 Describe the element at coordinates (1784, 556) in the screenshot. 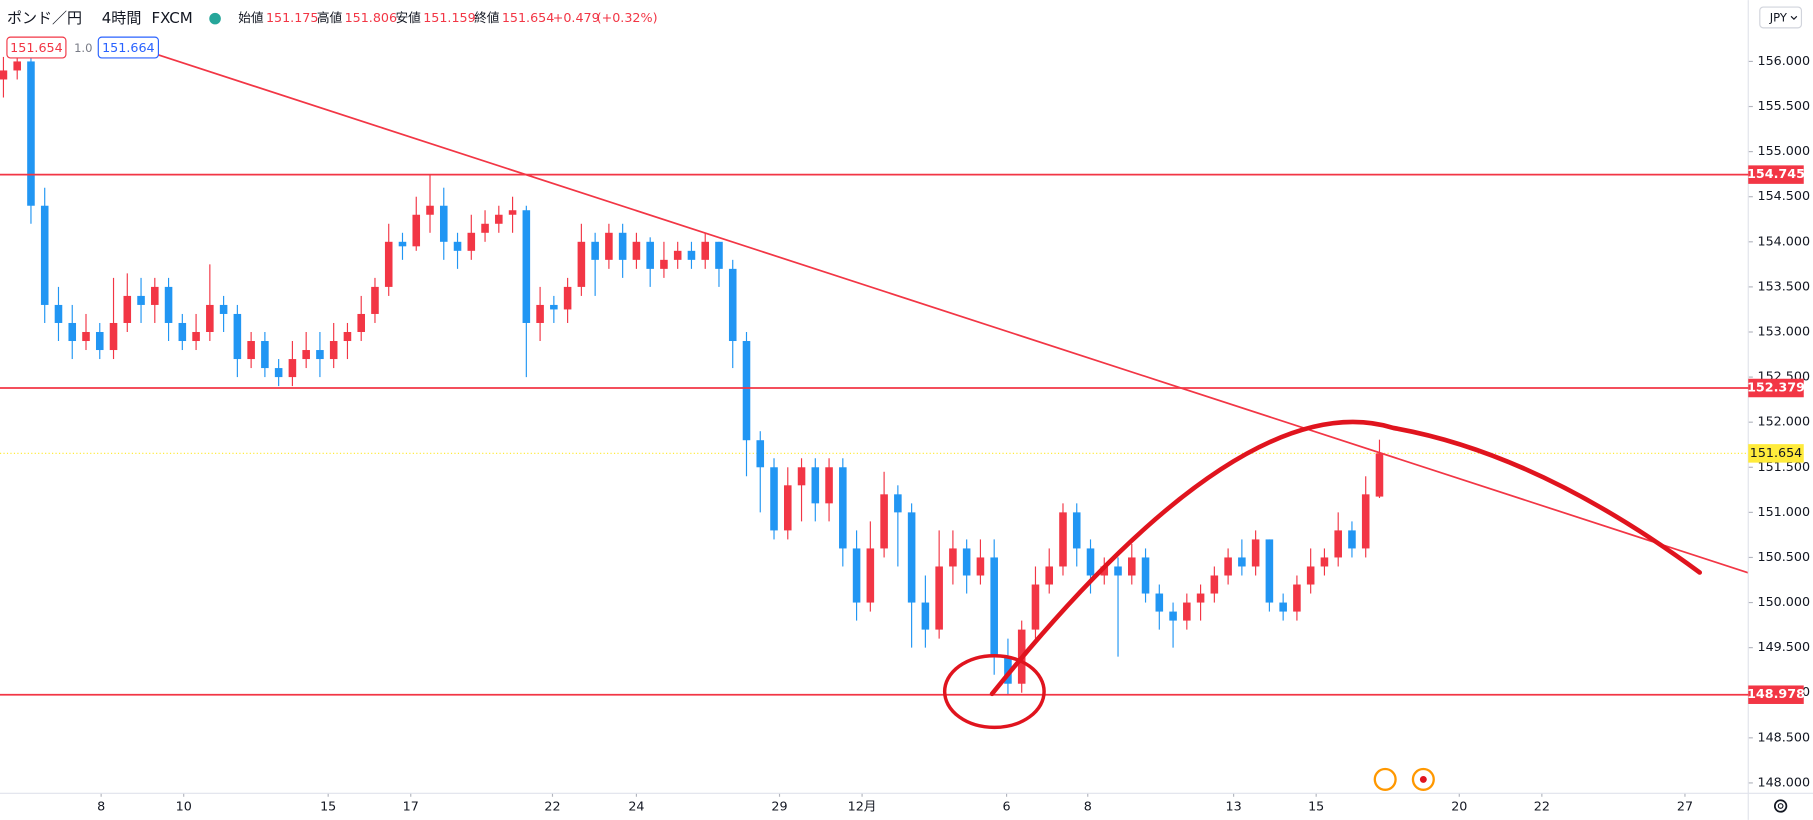

I see `y-tick-label: 150.500` at that location.